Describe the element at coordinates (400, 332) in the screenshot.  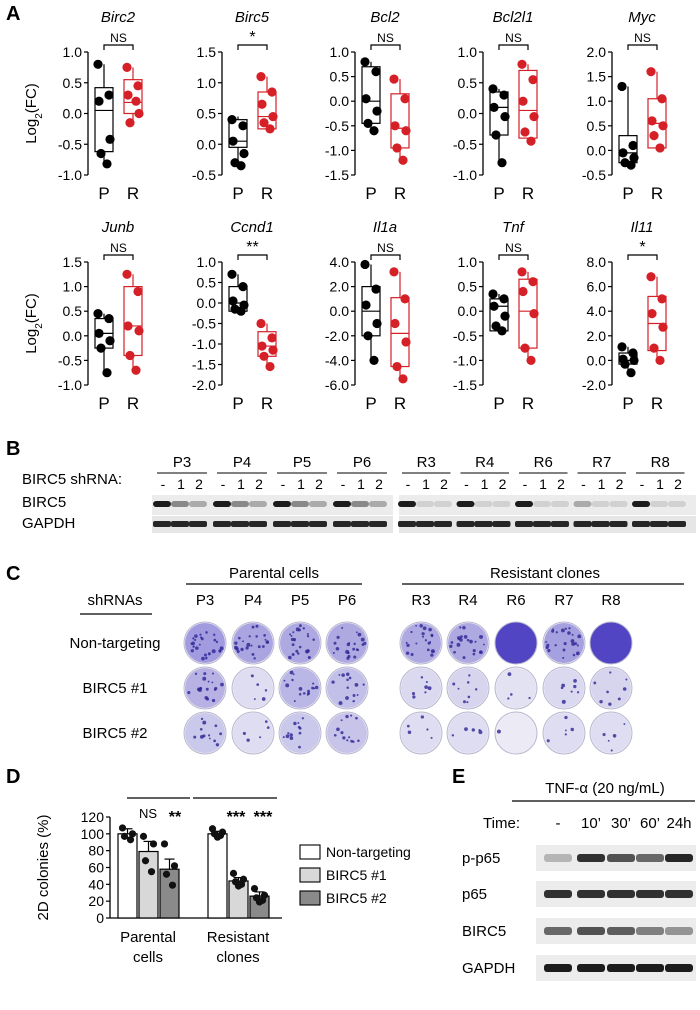
I see `box-r` at that location.